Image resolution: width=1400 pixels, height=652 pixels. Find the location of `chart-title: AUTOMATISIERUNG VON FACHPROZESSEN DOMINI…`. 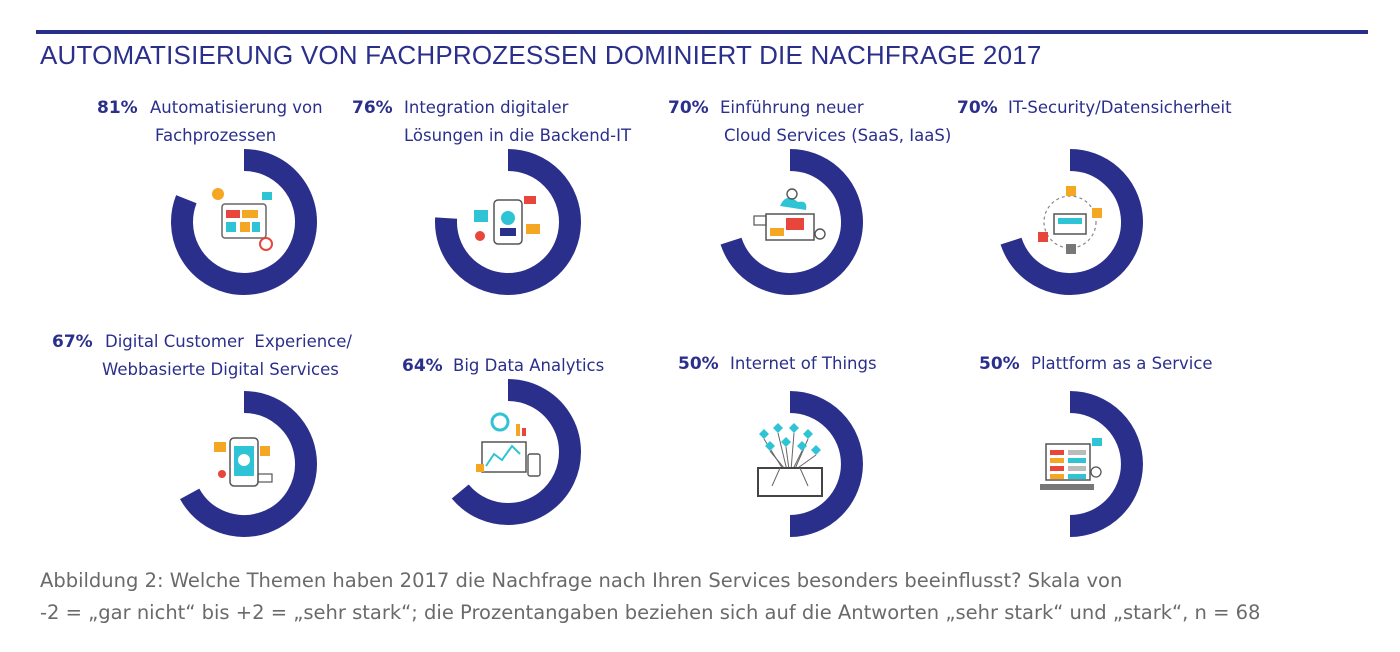

chart-title: AUTOMATISIERUNG VON FACHPROZESSEN DOMINI… is located at coordinates (541, 55).